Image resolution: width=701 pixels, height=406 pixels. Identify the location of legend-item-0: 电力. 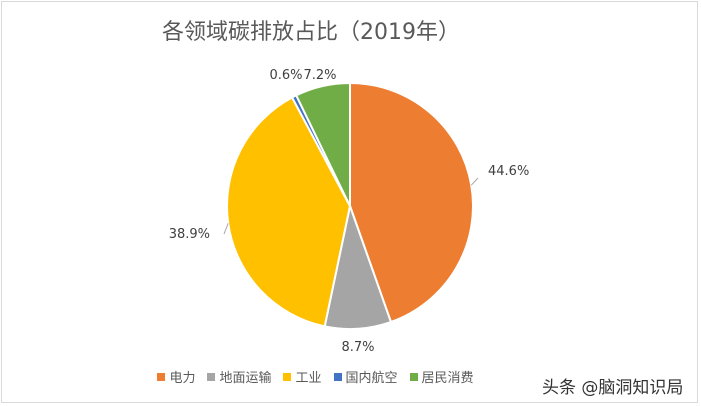
(176, 376).